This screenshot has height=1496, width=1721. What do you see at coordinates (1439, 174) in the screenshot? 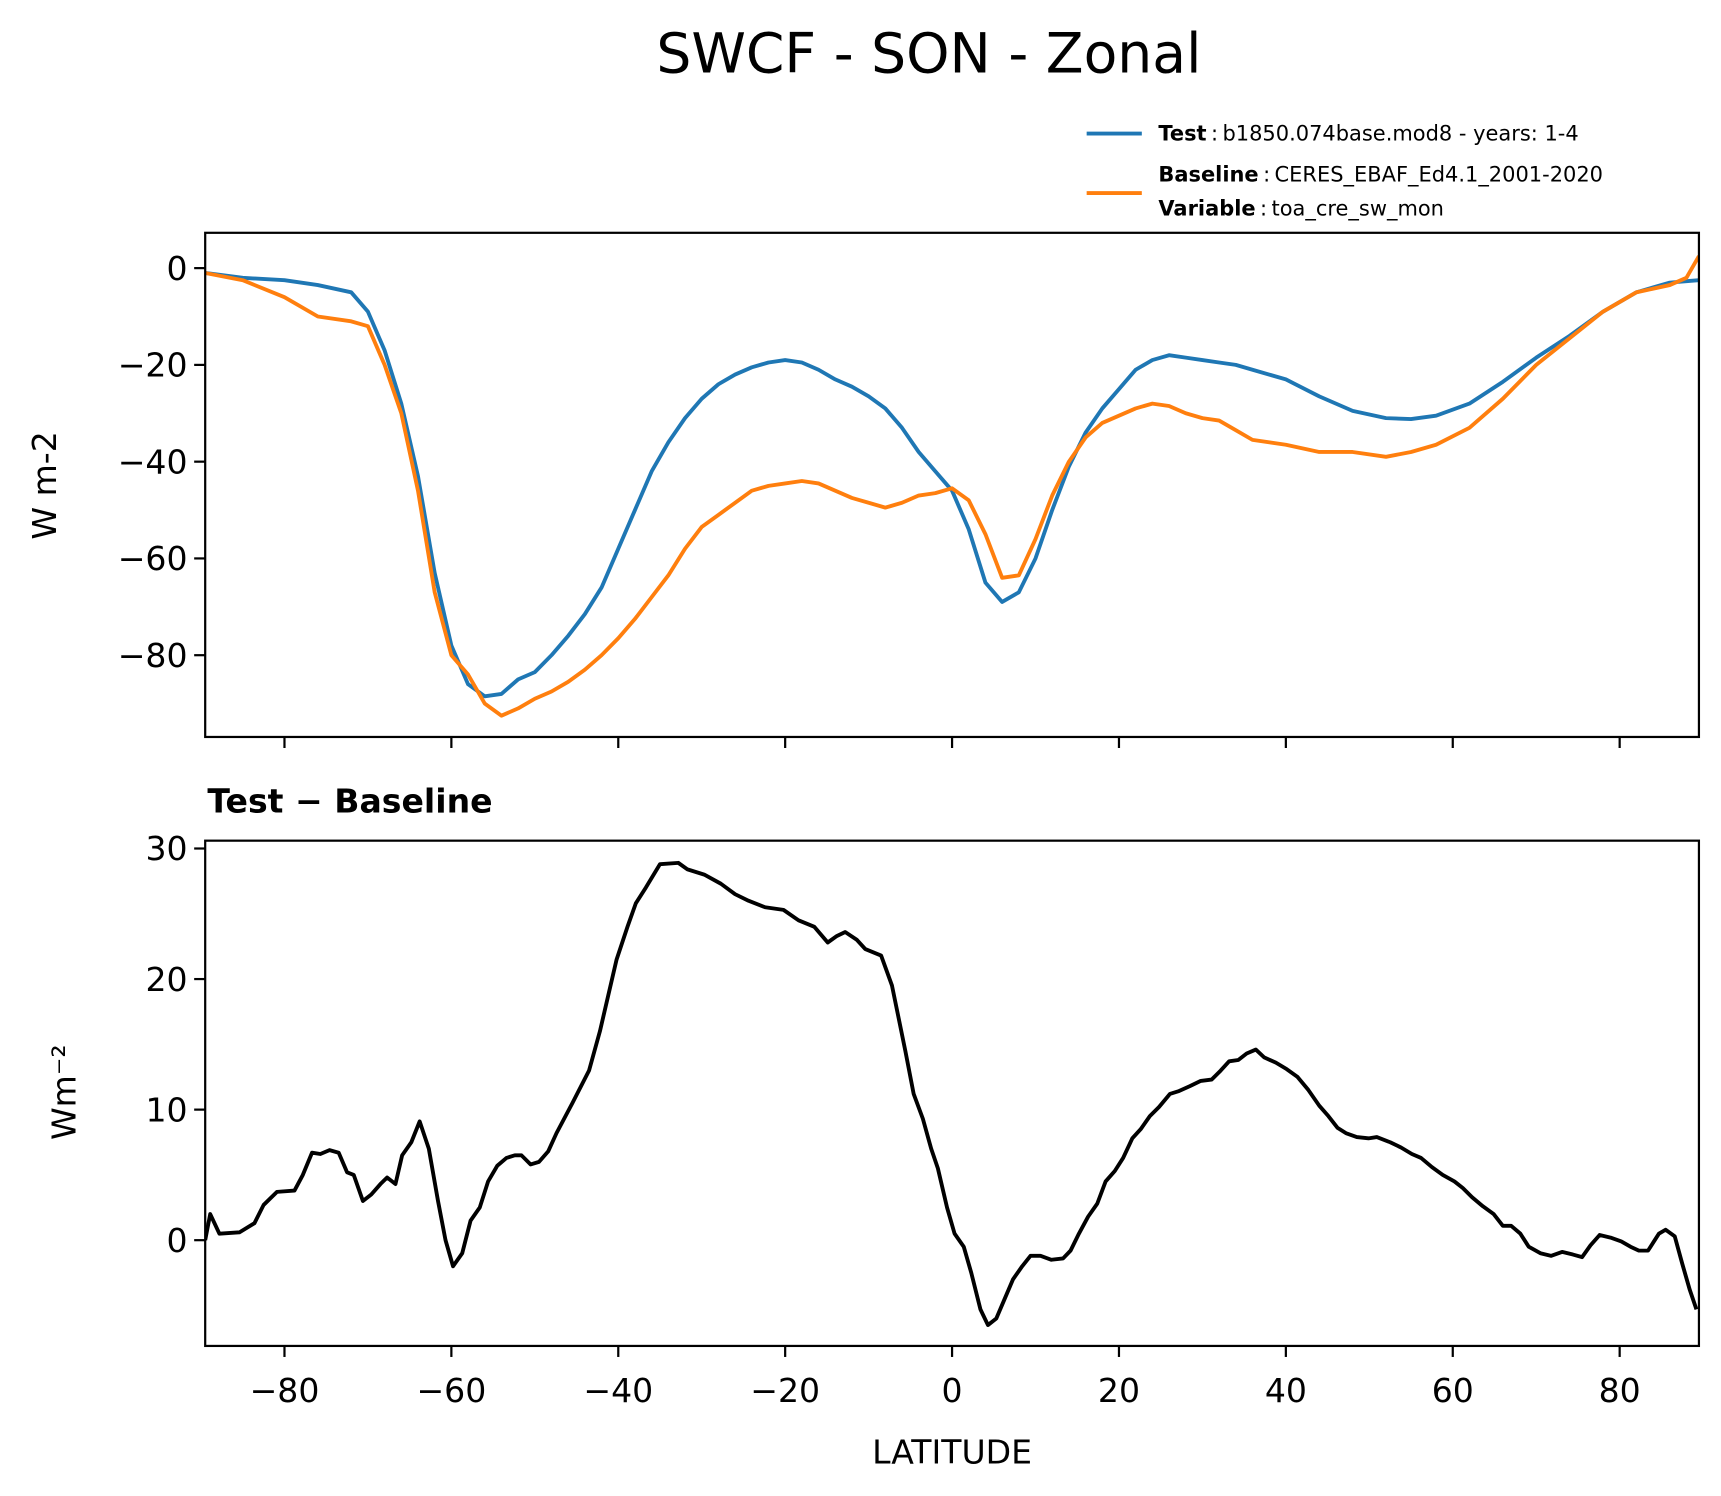
I see `legend-description: CERES_EBAF_Ed4.1_2001-2020` at bounding box center [1439, 174].